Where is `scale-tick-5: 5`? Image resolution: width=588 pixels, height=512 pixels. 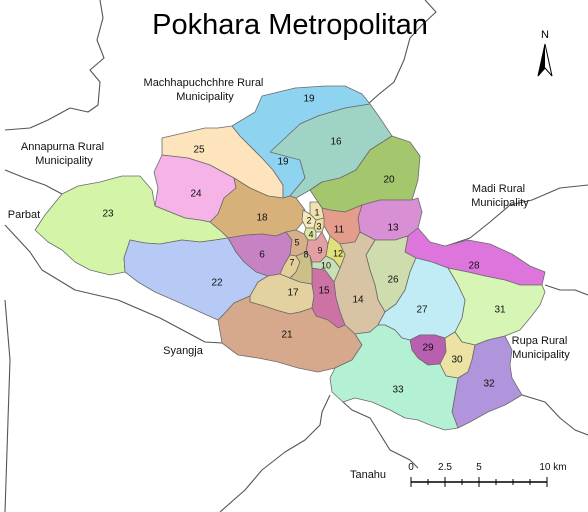 scale-tick-5: 5 is located at coordinates (479, 467).